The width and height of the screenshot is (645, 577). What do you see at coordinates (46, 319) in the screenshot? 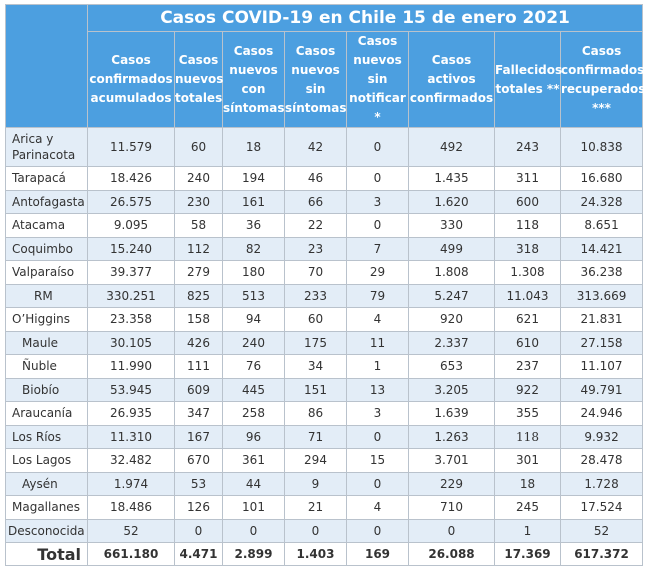
I see `region-name: O’Higgins` at bounding box center [46, 319].